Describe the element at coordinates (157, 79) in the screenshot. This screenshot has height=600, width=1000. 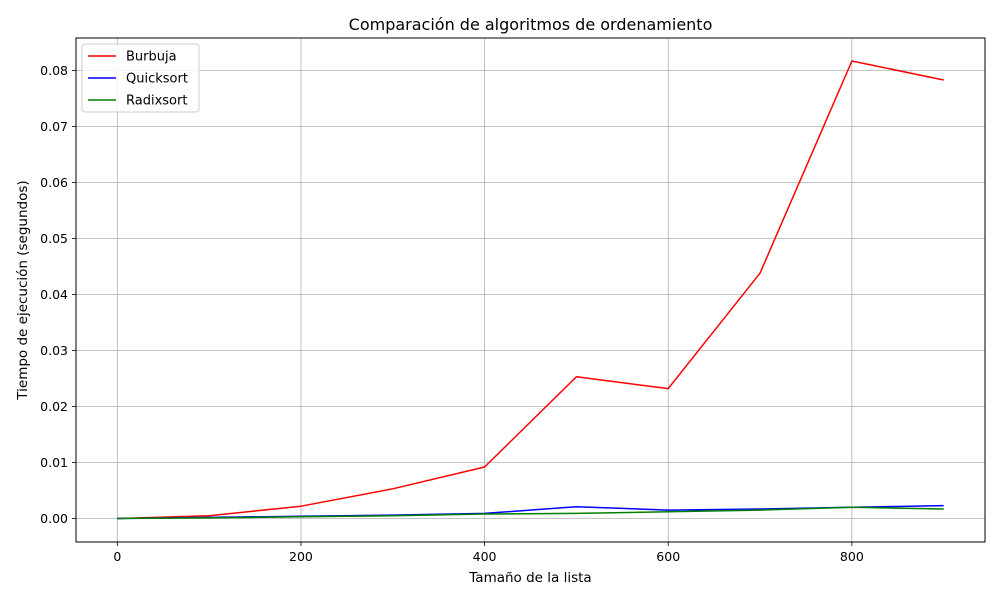
I see `legend-label: Quicksort` at that location.